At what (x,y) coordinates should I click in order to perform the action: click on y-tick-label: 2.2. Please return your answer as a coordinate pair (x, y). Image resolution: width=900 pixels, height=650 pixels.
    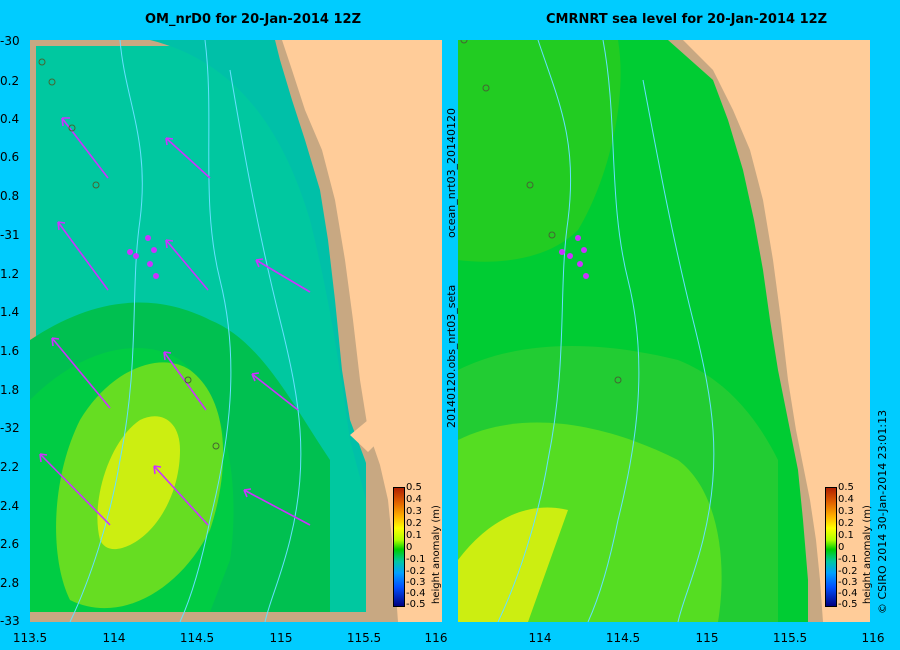
    Looking at the image, I should click on (10, 467).